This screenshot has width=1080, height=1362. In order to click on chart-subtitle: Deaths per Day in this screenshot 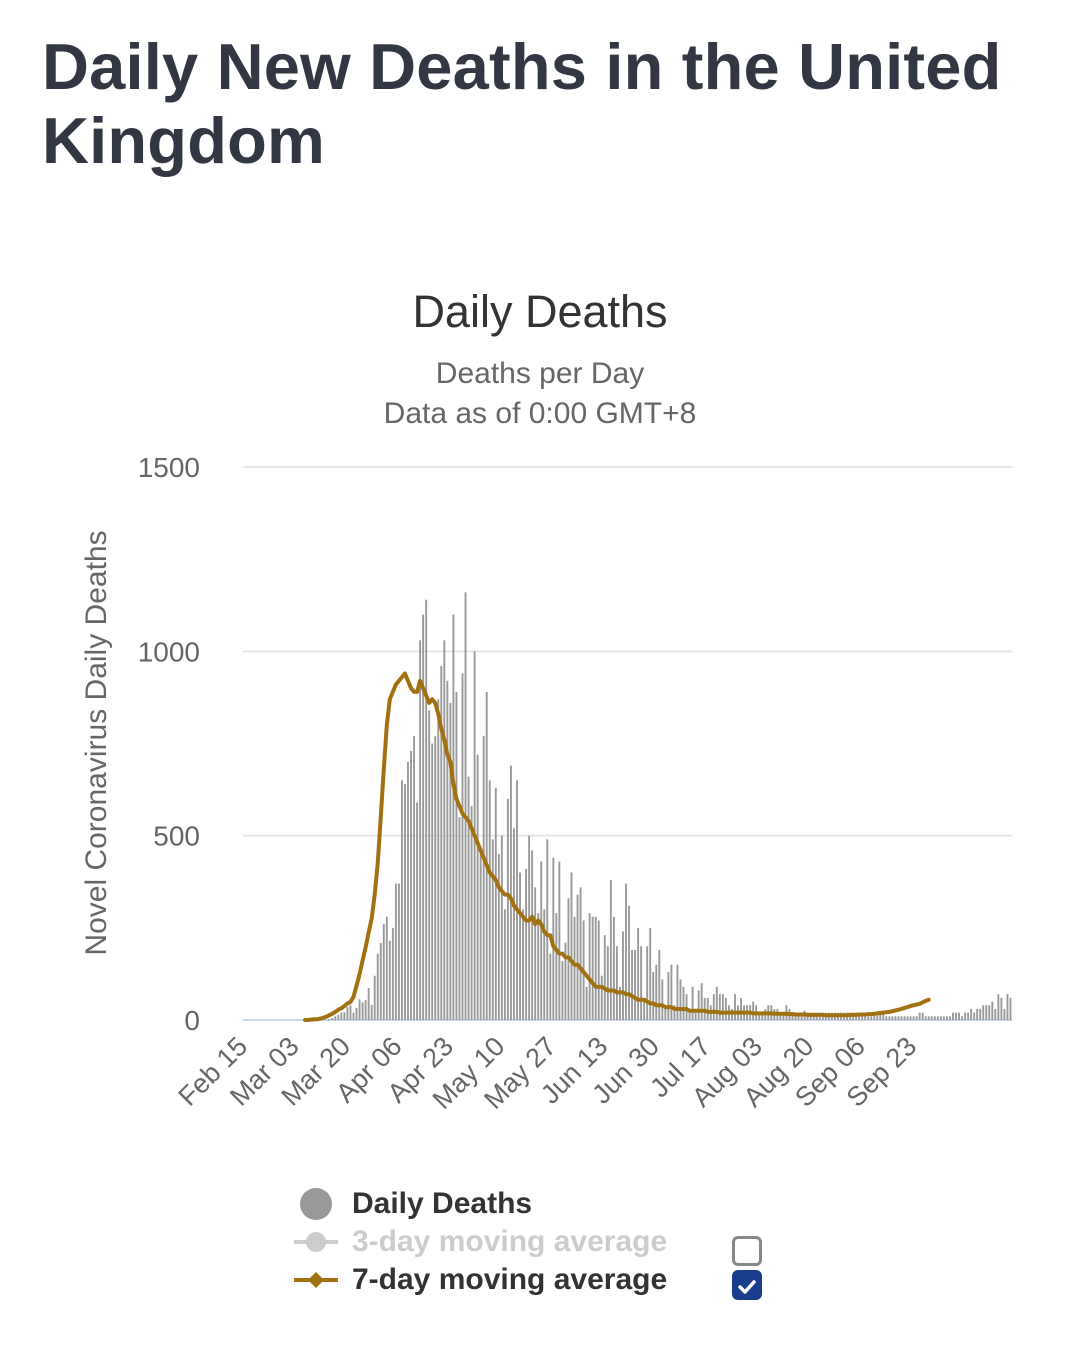, I will do `click(540, 373)`.